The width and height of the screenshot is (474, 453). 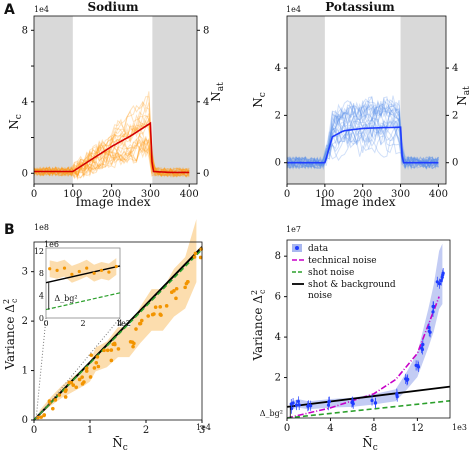 What do you see at coordinates (331, 273) in the screenshot?
I see `legend-label-shot: shot noise` at bounding box center [331, 273].